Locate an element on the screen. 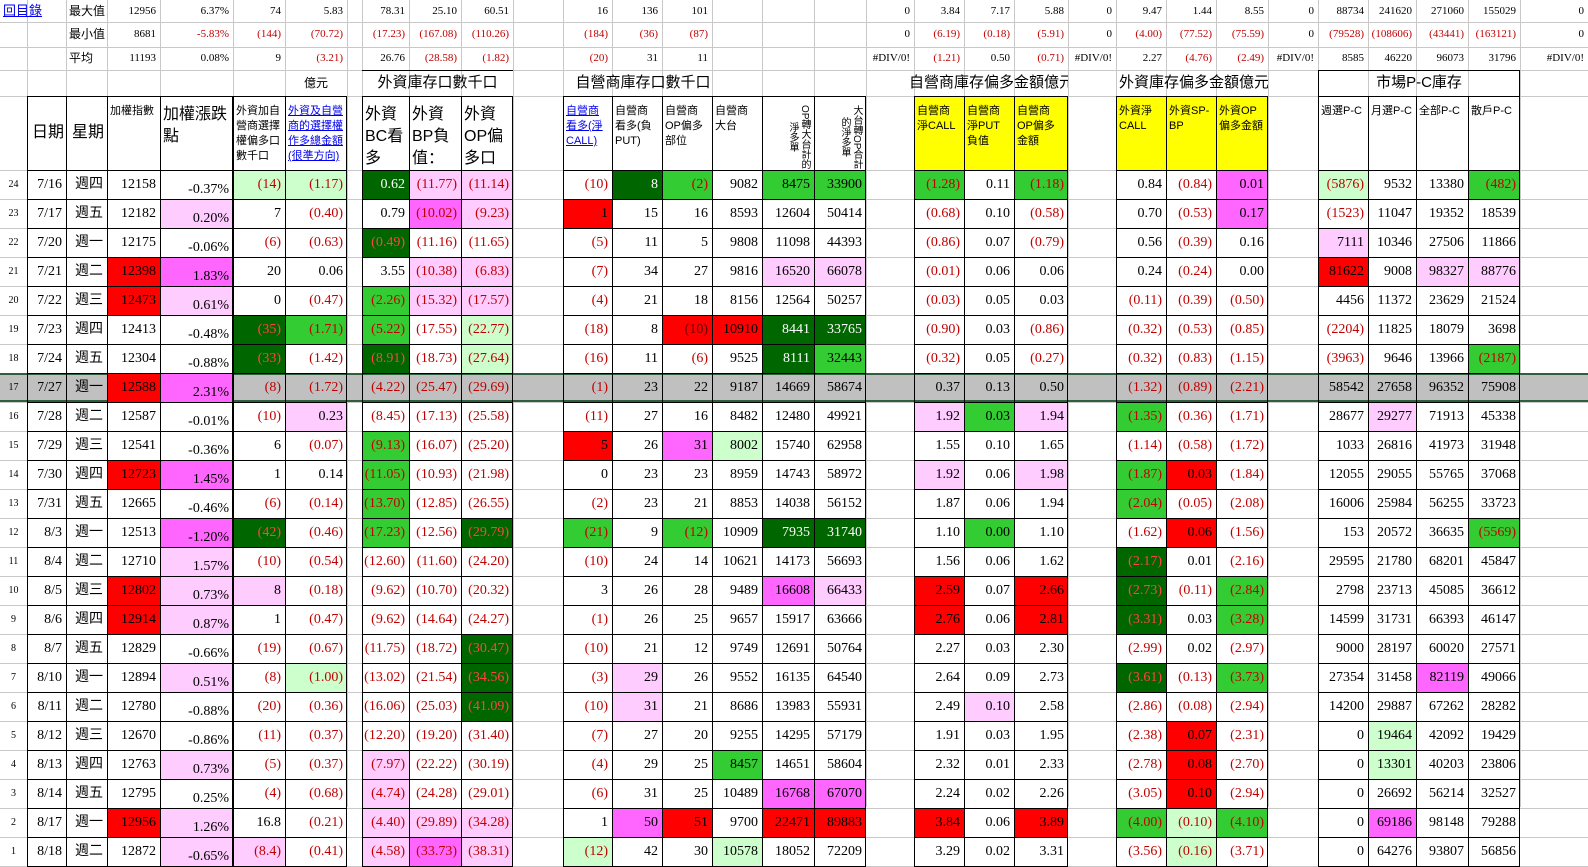 The image size is (1588, 867). table-cell-chg: -0.66% is located at coordinates (208, 653).